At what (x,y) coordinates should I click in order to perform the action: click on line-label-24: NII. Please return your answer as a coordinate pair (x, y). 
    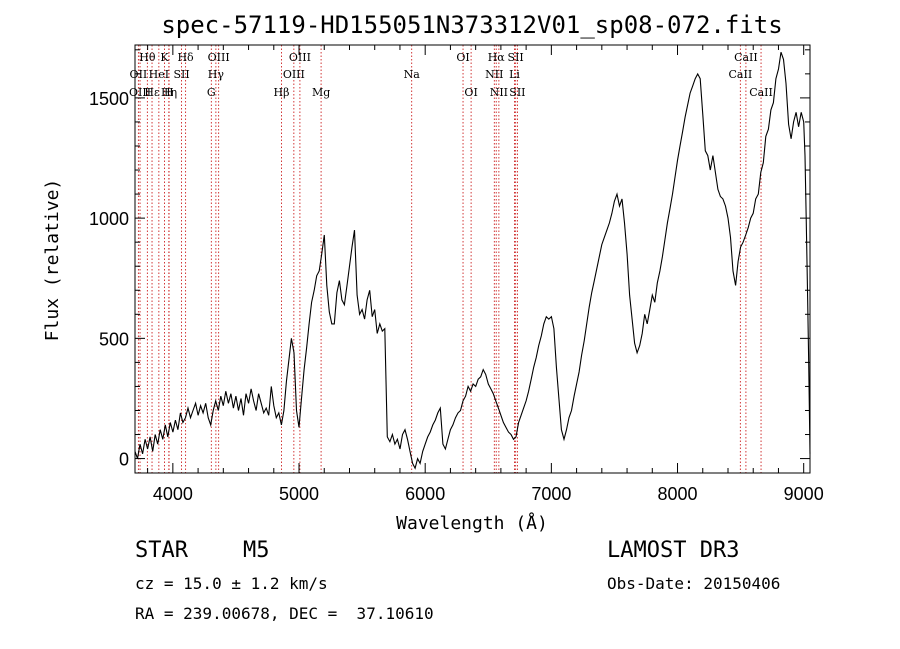
    Looking at the image, I should click on (499, 92).